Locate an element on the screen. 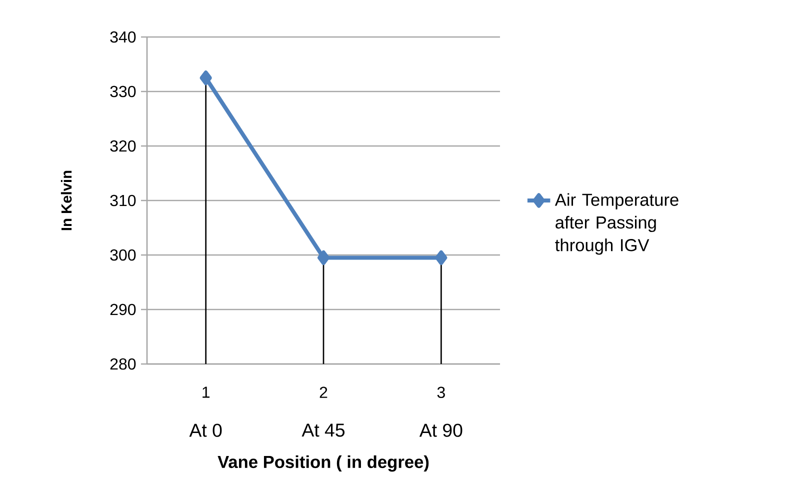 The image size is (798, 482). text: At 45 is located at coordinates (323, 430).